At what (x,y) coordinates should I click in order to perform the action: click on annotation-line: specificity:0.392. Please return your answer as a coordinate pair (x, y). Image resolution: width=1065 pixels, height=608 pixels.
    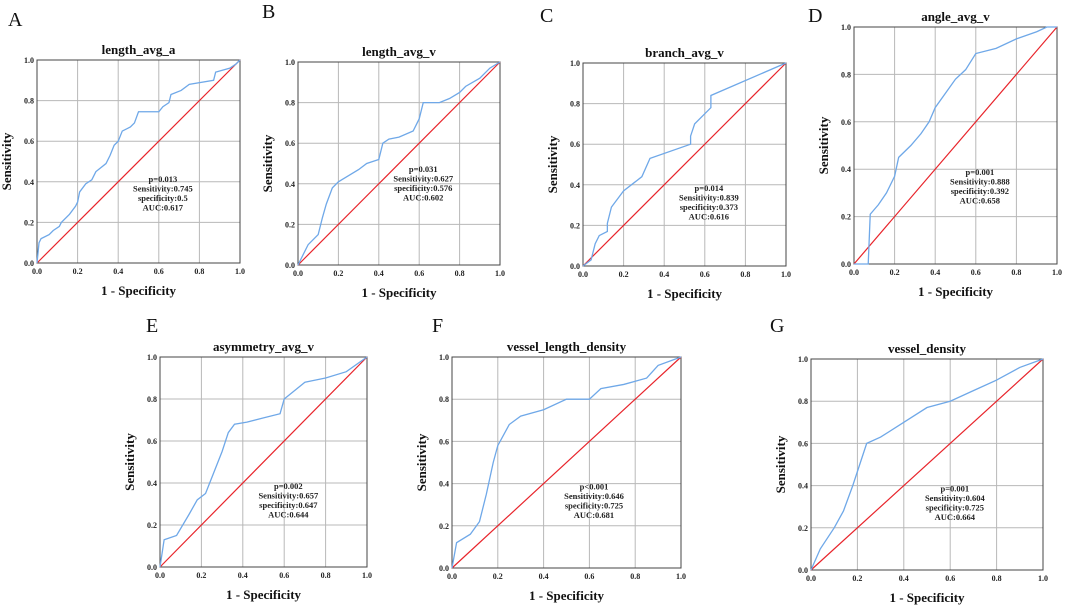
    Looking at the image, I should click on (980, 191).